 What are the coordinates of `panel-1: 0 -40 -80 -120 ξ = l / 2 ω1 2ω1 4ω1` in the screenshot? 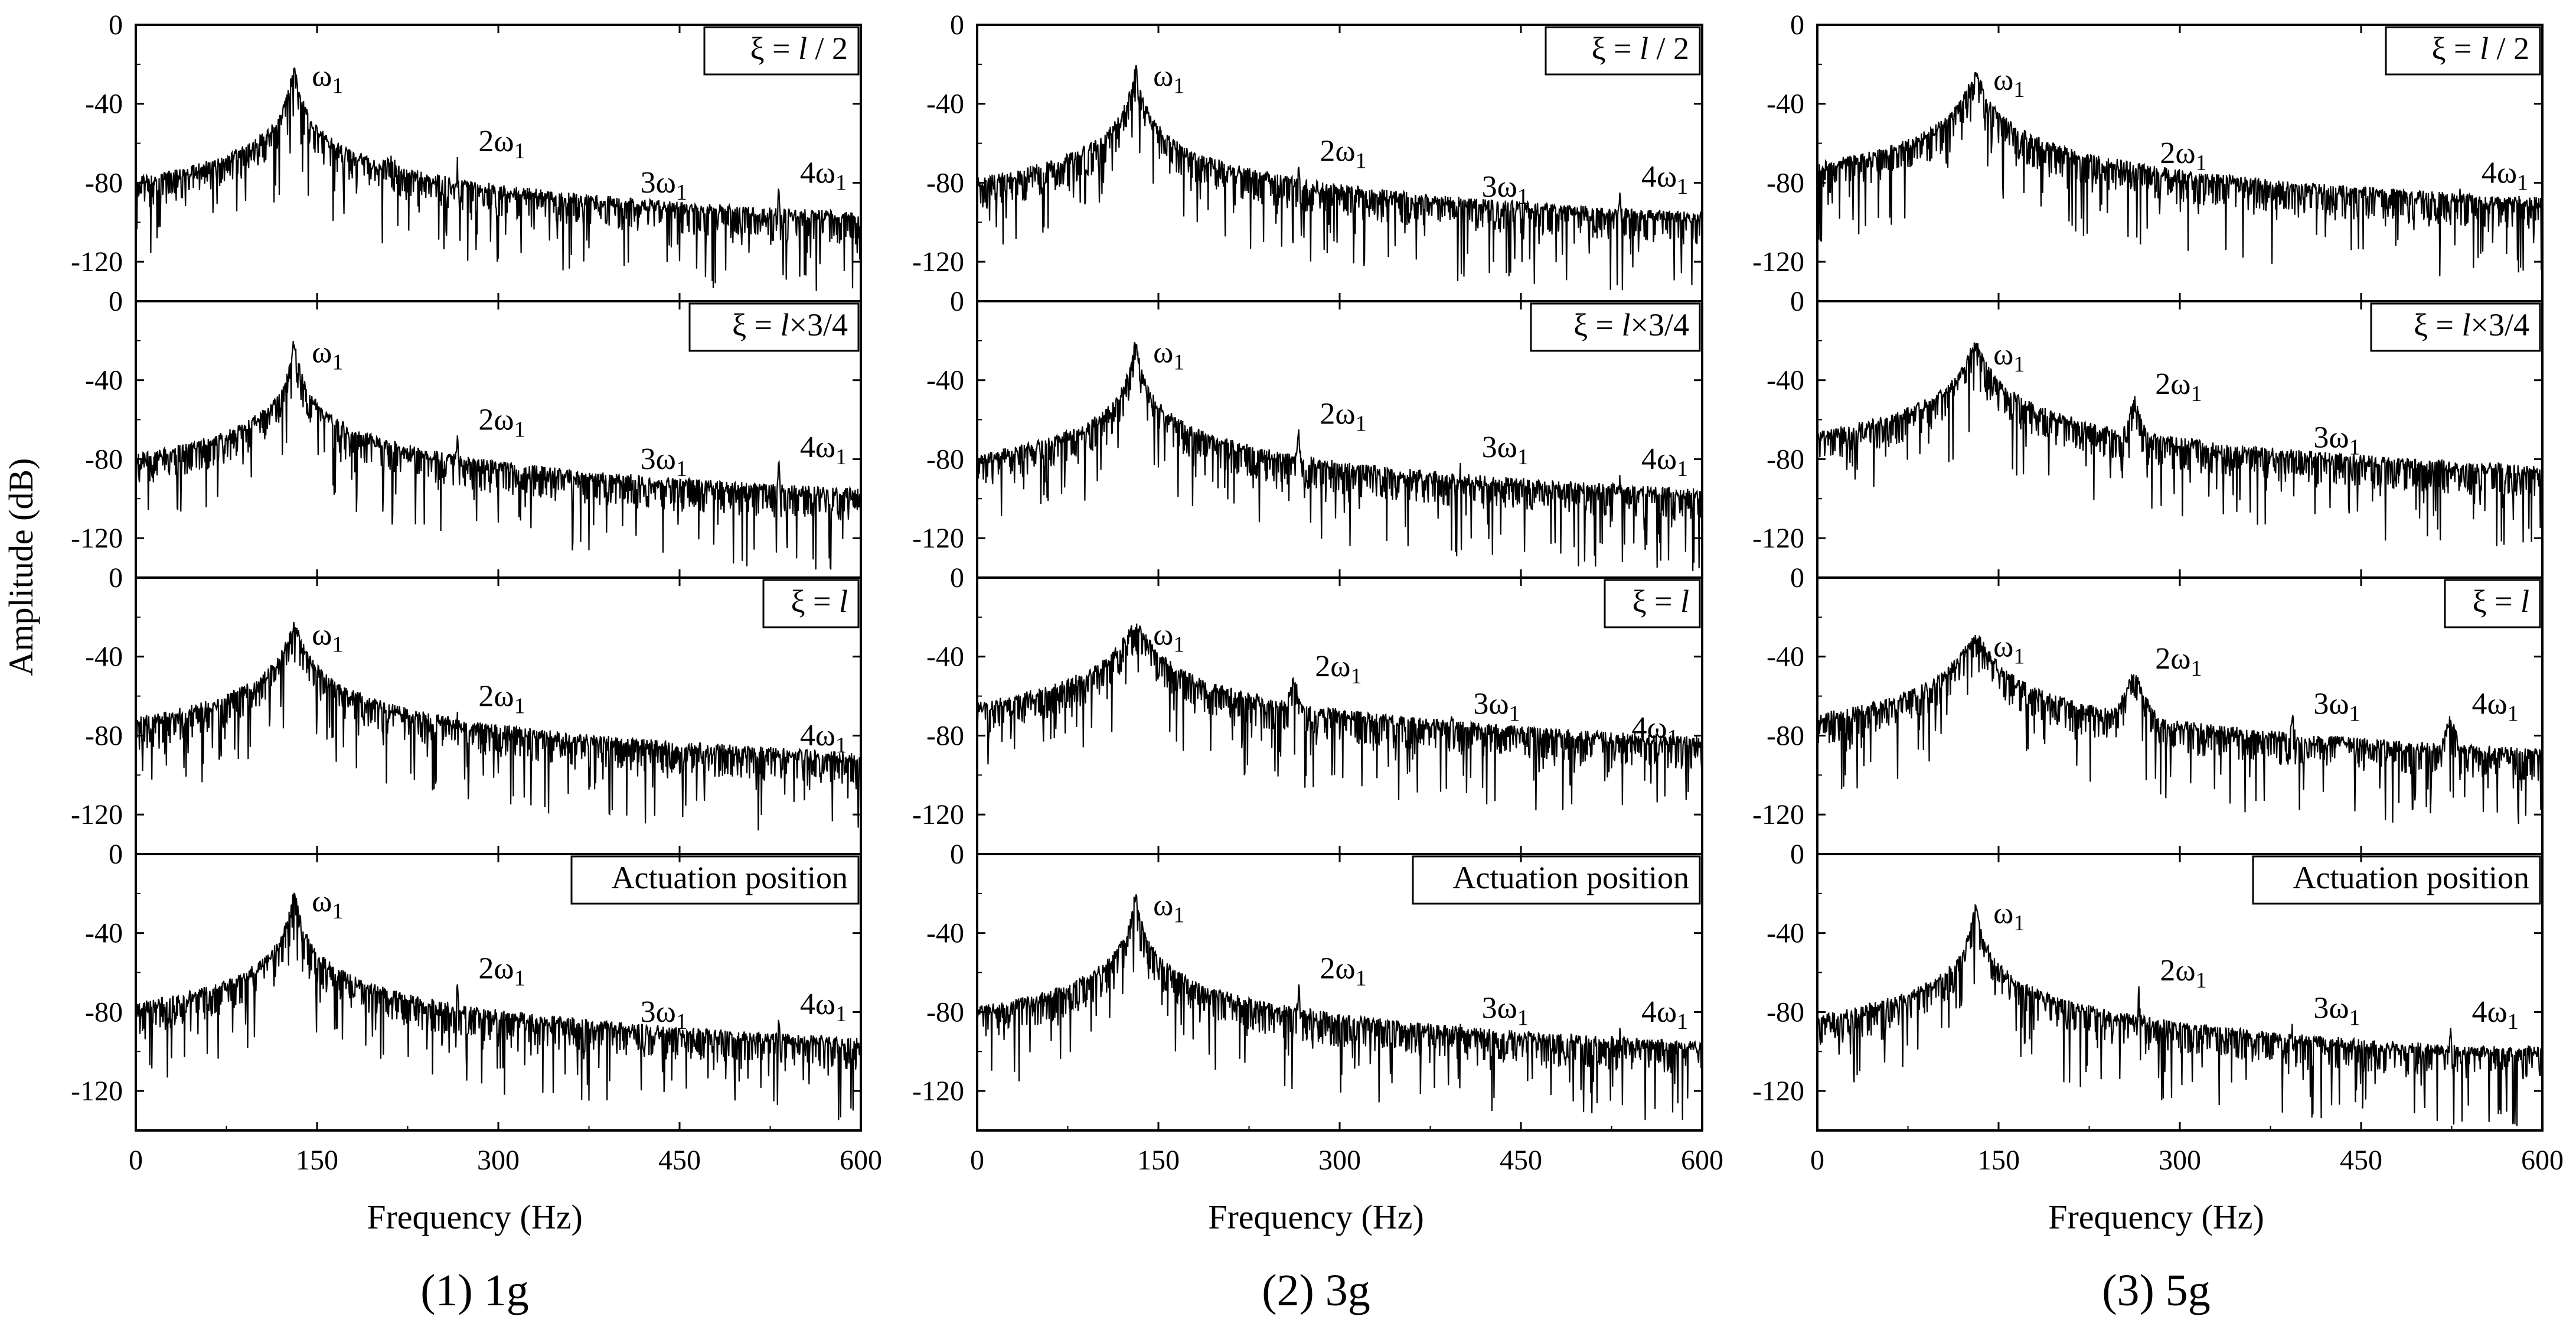 It's located at (2148, 155).